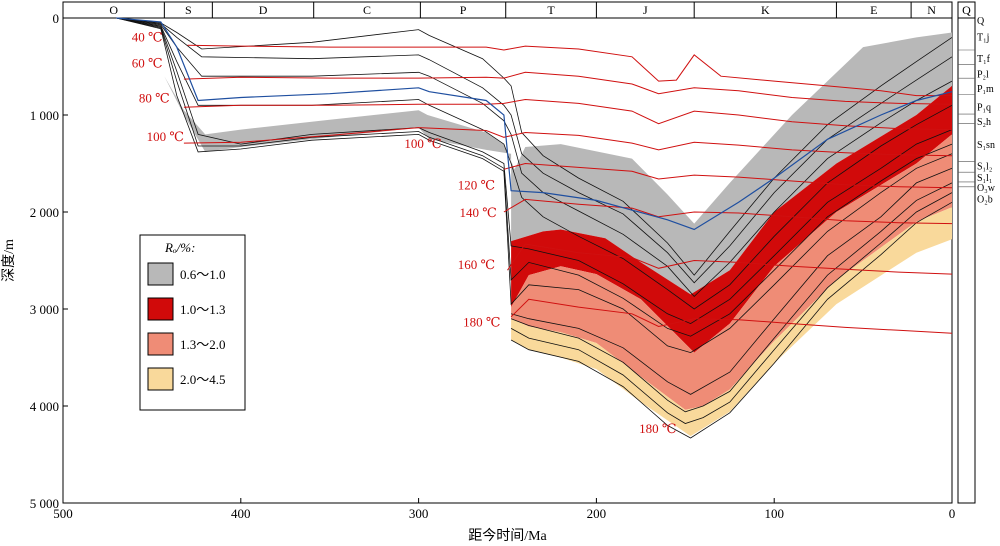 The image size is (1000, 546). Describe the element at coordinates (476, 264) in the screenshot. I see `isotherm-label: 160 ℃` at that location.